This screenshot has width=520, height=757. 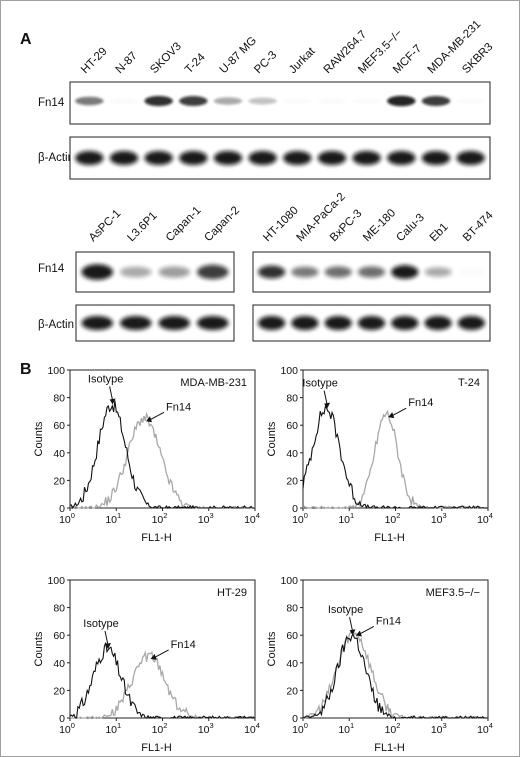 I want to click on y-tick-label: 20, so click(x=59, y=481).